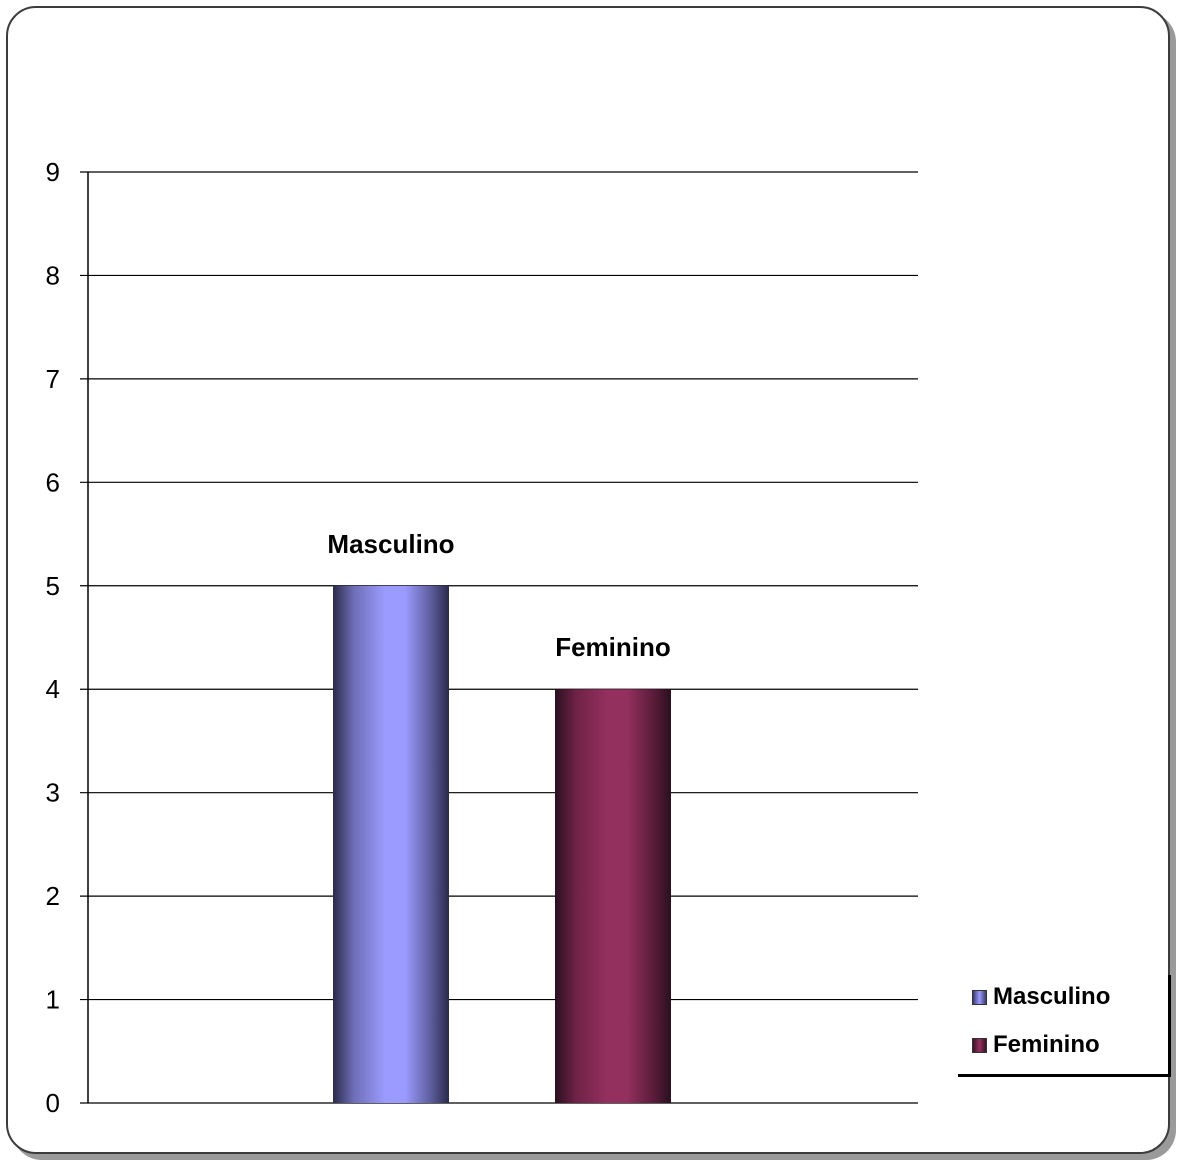  What do you see at coordinates (53, 793) in the screenshot?
I see `y-tick-label: 3` at bounding box center [53, 793].